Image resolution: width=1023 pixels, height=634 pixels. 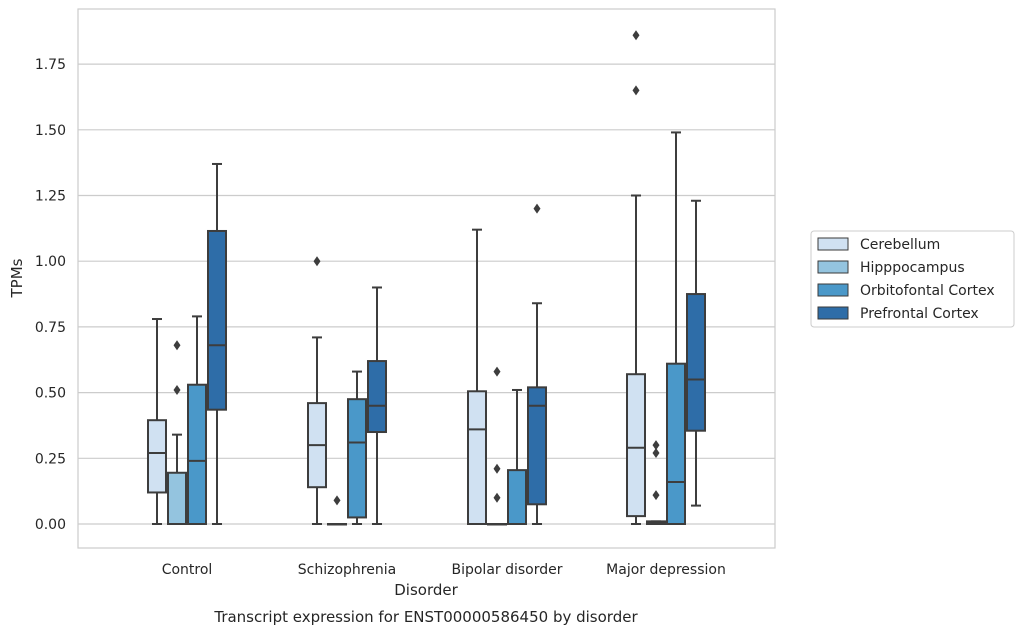 What do you see at coordinates (666, 570) in the screenshot?
I see `x-tick-label: Major depression` at bounding box center [666, 570].